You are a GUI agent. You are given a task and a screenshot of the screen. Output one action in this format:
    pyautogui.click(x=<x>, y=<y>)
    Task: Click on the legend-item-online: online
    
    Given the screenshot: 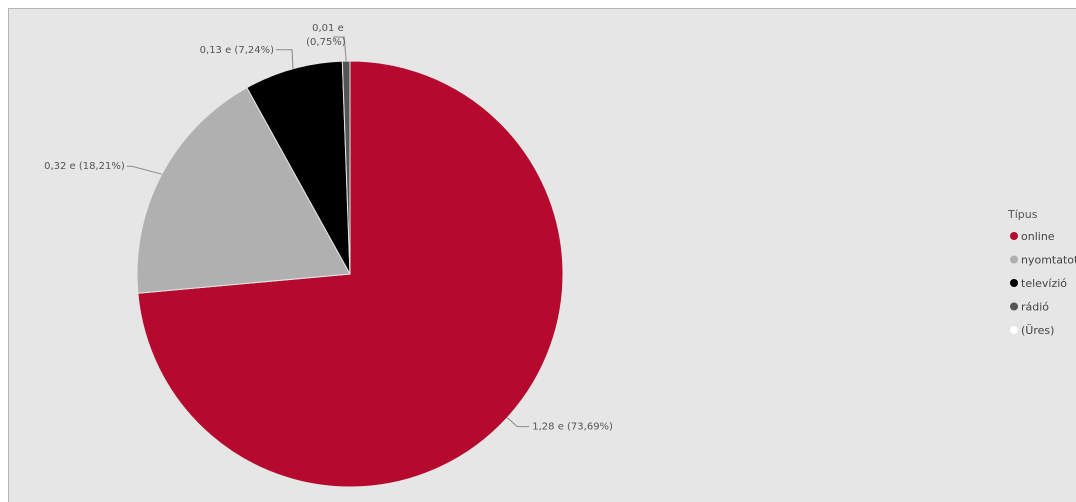 What is the action you would take?
    pyautogui.click(x=1032, y=236)
    